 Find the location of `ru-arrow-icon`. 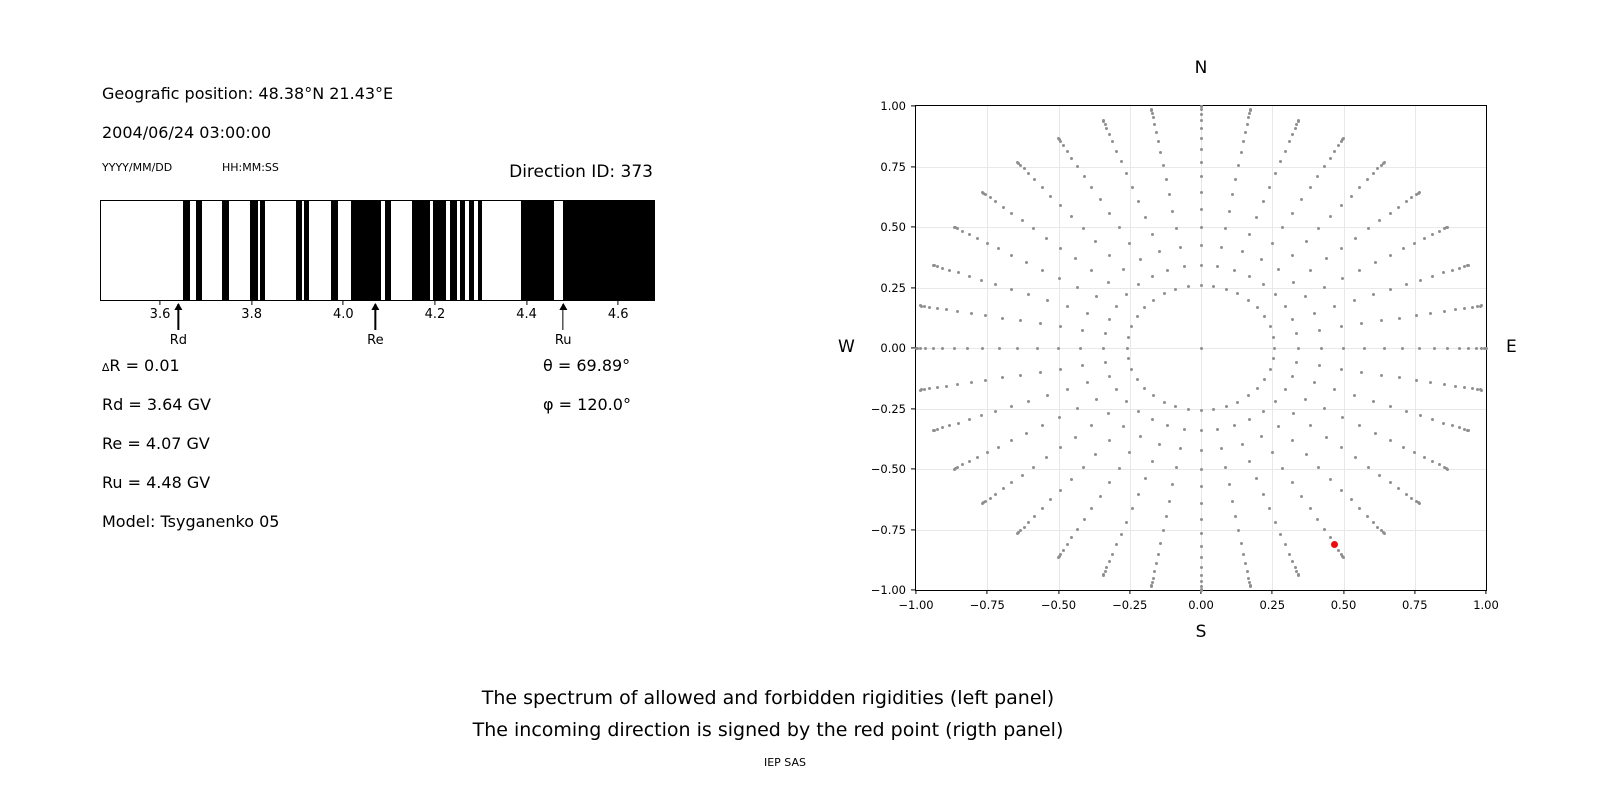

ru-arrow-icon is located at coordinates (563, 317).